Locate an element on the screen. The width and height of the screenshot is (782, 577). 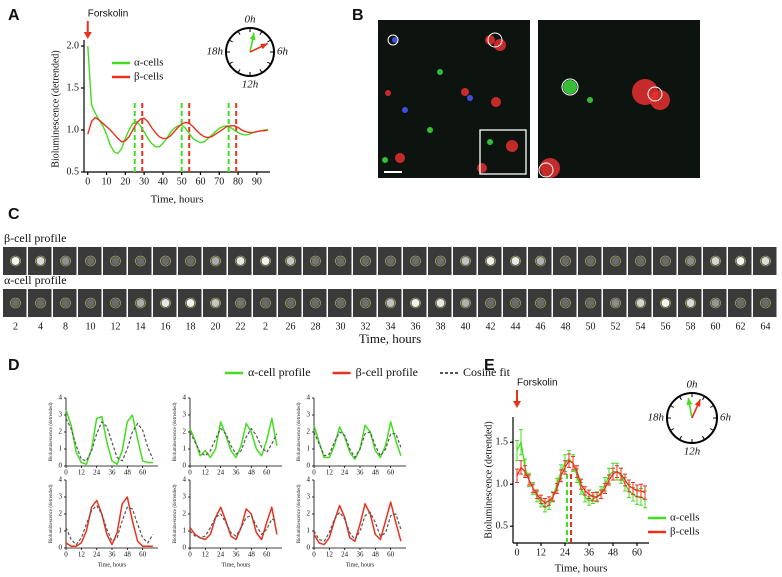
annotation-arrowhead is located at coordinates (87, 35).